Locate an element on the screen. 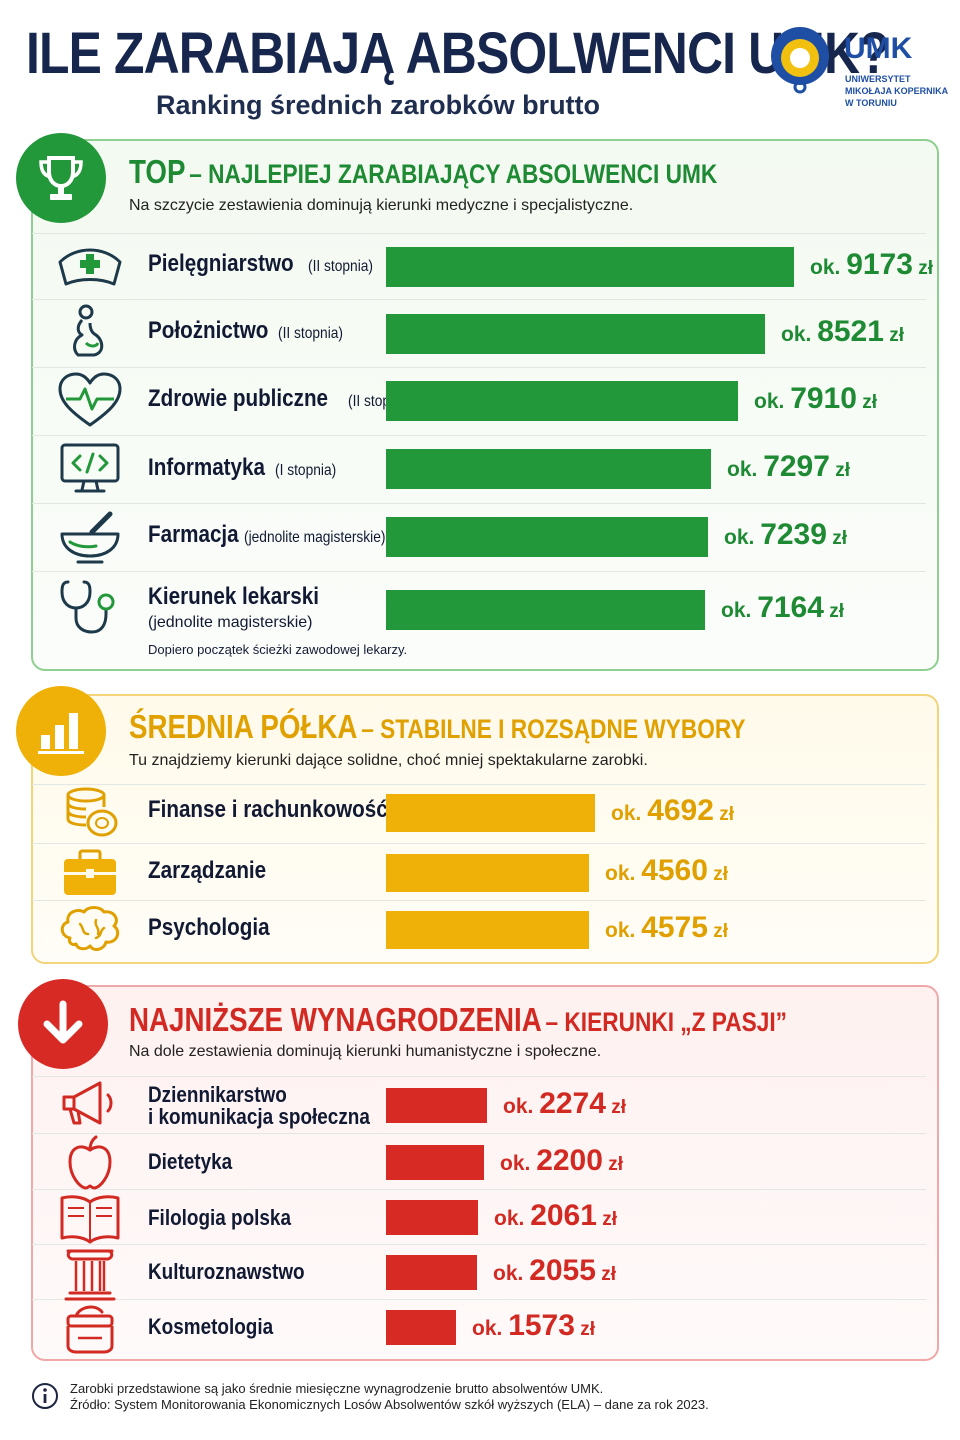 This screenshot has width=960, height=1440. briefcase-icon is located at coordinates (90, 872).